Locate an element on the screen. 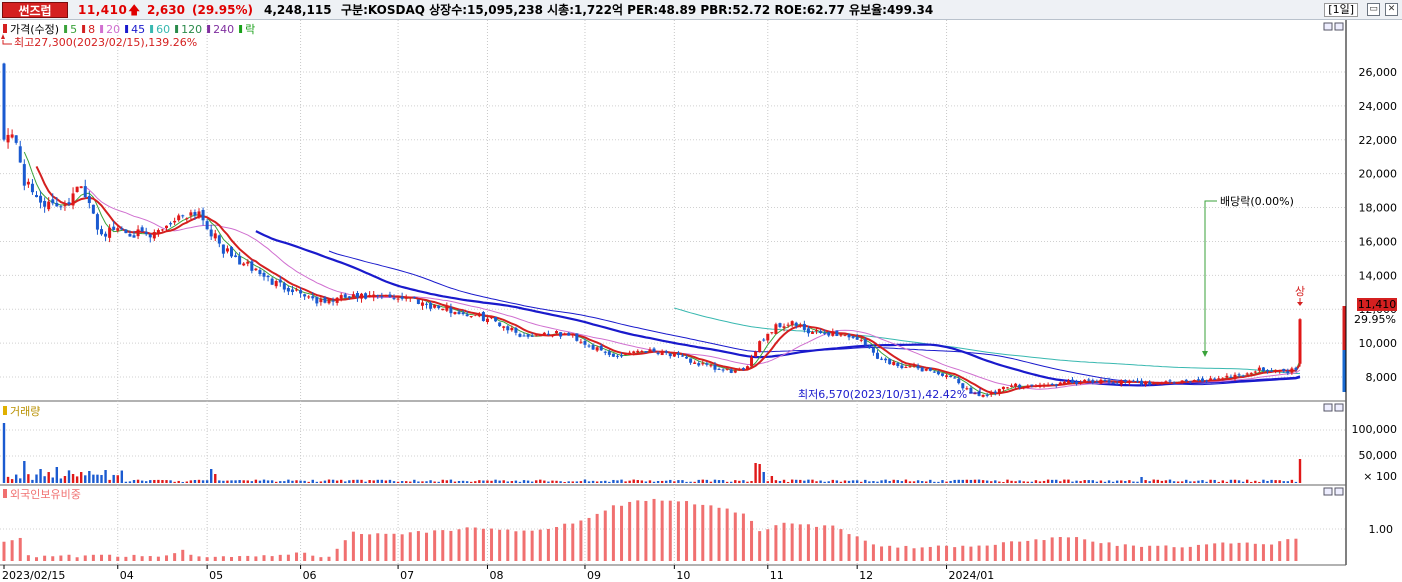 Image resolution: width=1402 pixels, height=582 pixels. volume-panel-buttons is located at coordinates (1333, 407).